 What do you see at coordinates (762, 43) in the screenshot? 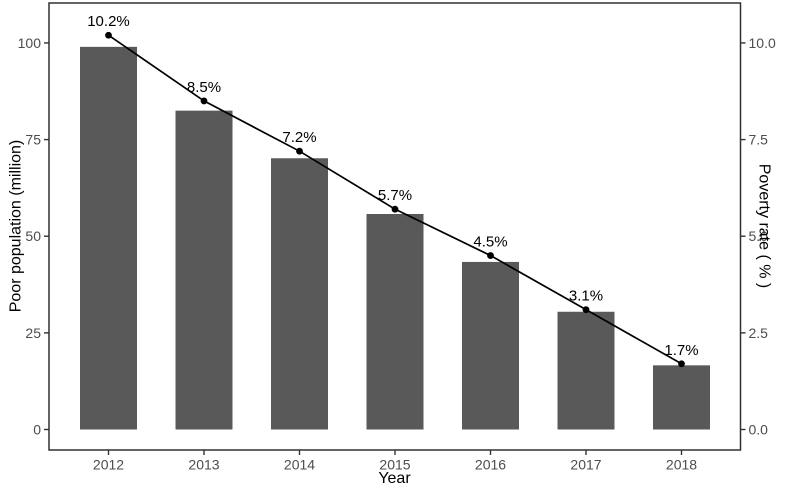
I see `right-tick-label: 10.0` at bounding box center [762, 43].